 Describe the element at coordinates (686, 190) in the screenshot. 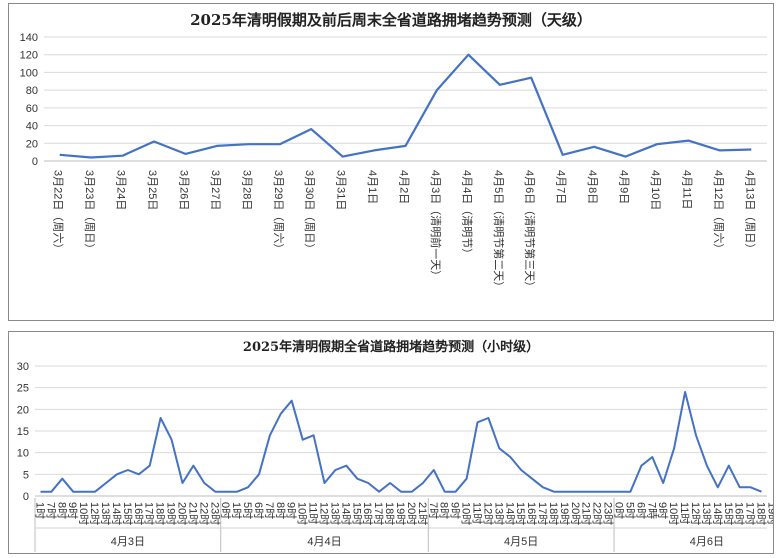

I see `x-tick-label: 4月11日` at that location.